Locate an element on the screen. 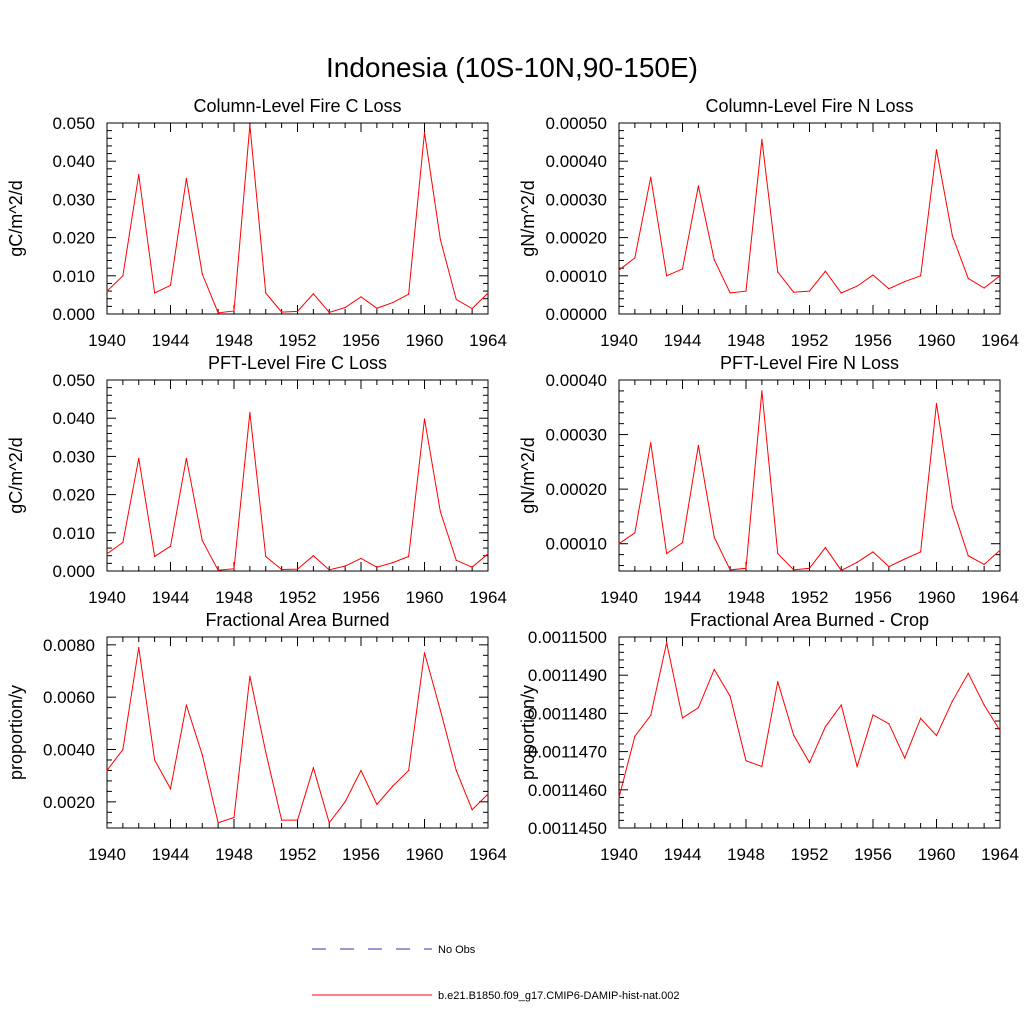 The height and width of the screenshot is (1024, 1024). y-tick-label: 0.00020 is located at coordinates (576, 238).